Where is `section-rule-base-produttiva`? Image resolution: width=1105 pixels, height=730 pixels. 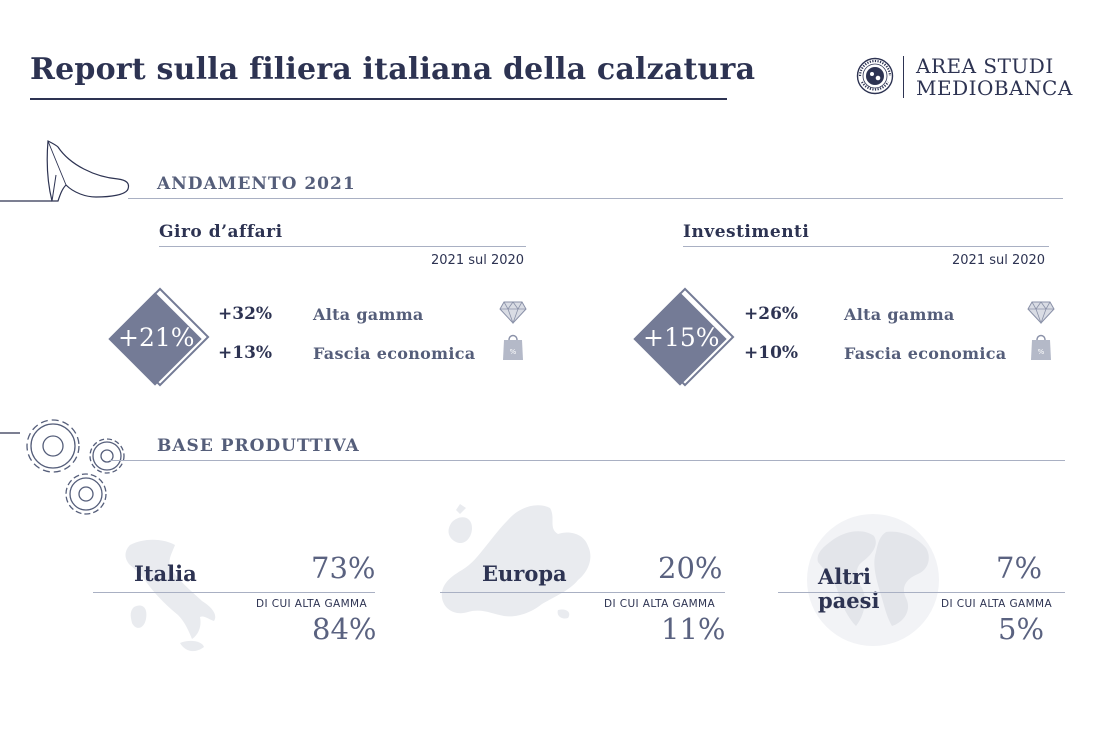
section-rule-base-produttiva is located at coordinates (587, 460).